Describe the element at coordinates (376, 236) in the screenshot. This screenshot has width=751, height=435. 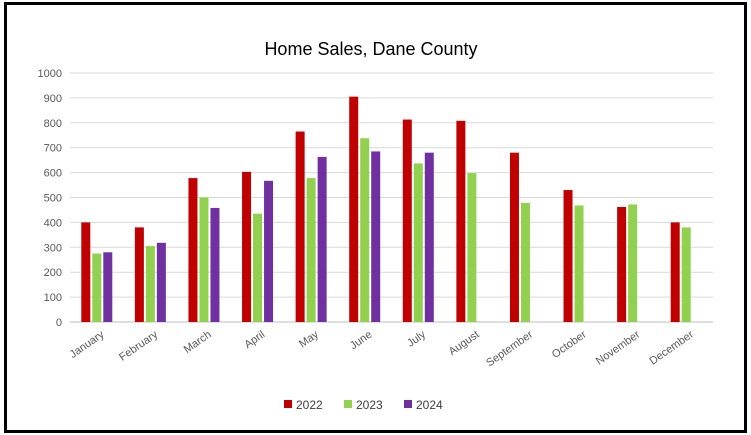
I see `bar-2024-june` at that location.